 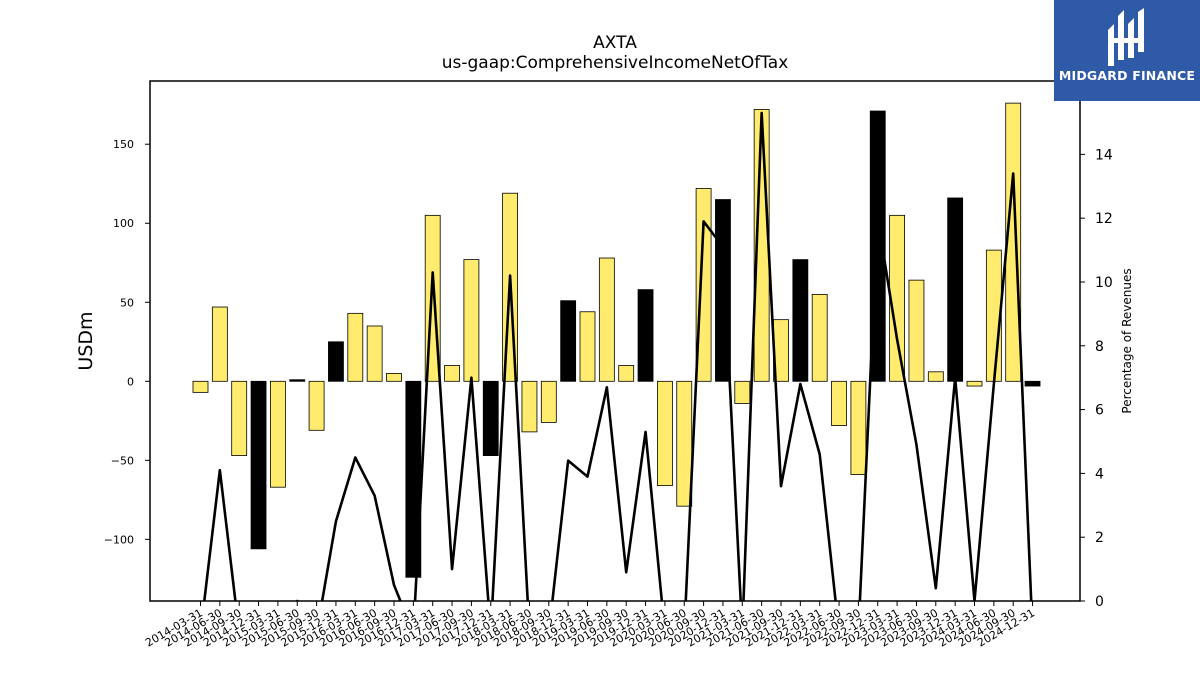 What do you see at coordinates (122, 460) in the screenshot?
I see `y-tick-label: −50` at bounding box center [122, 460].